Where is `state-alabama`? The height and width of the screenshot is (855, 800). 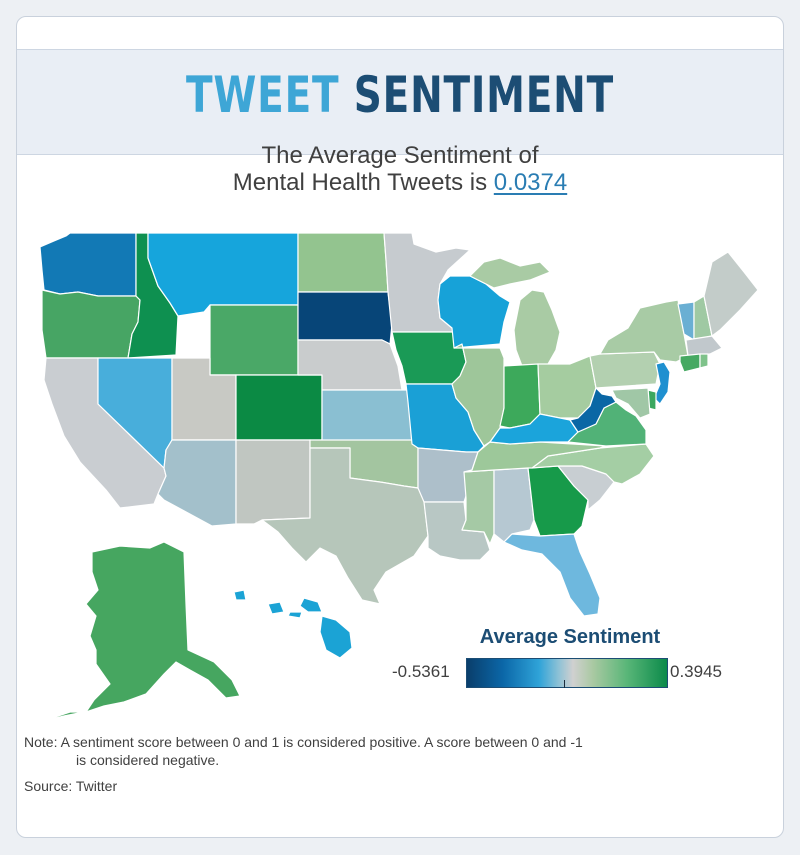
state-alabama is located at coordinates (514, 505).